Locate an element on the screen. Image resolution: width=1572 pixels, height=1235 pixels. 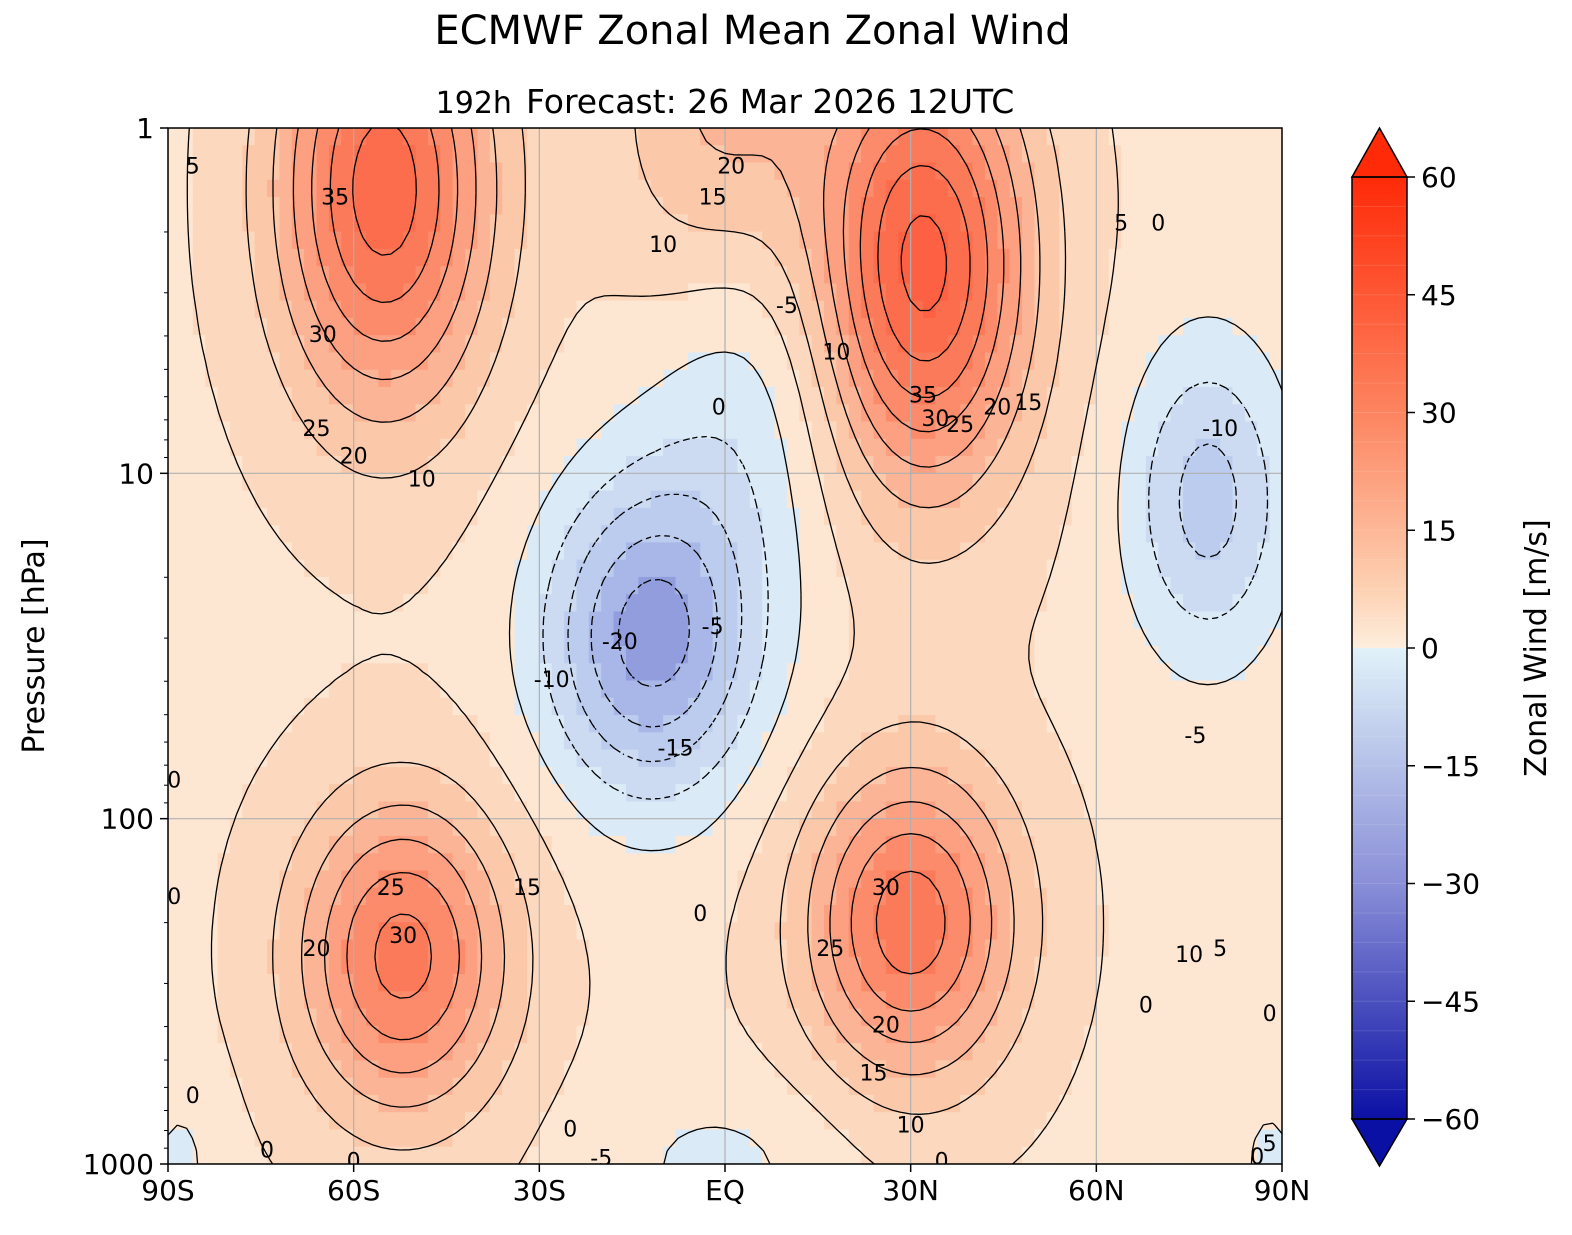
chart-subtitle: 192h Forecast: 26 Mar 2026 12UTC is located at coordinates (725, 101).